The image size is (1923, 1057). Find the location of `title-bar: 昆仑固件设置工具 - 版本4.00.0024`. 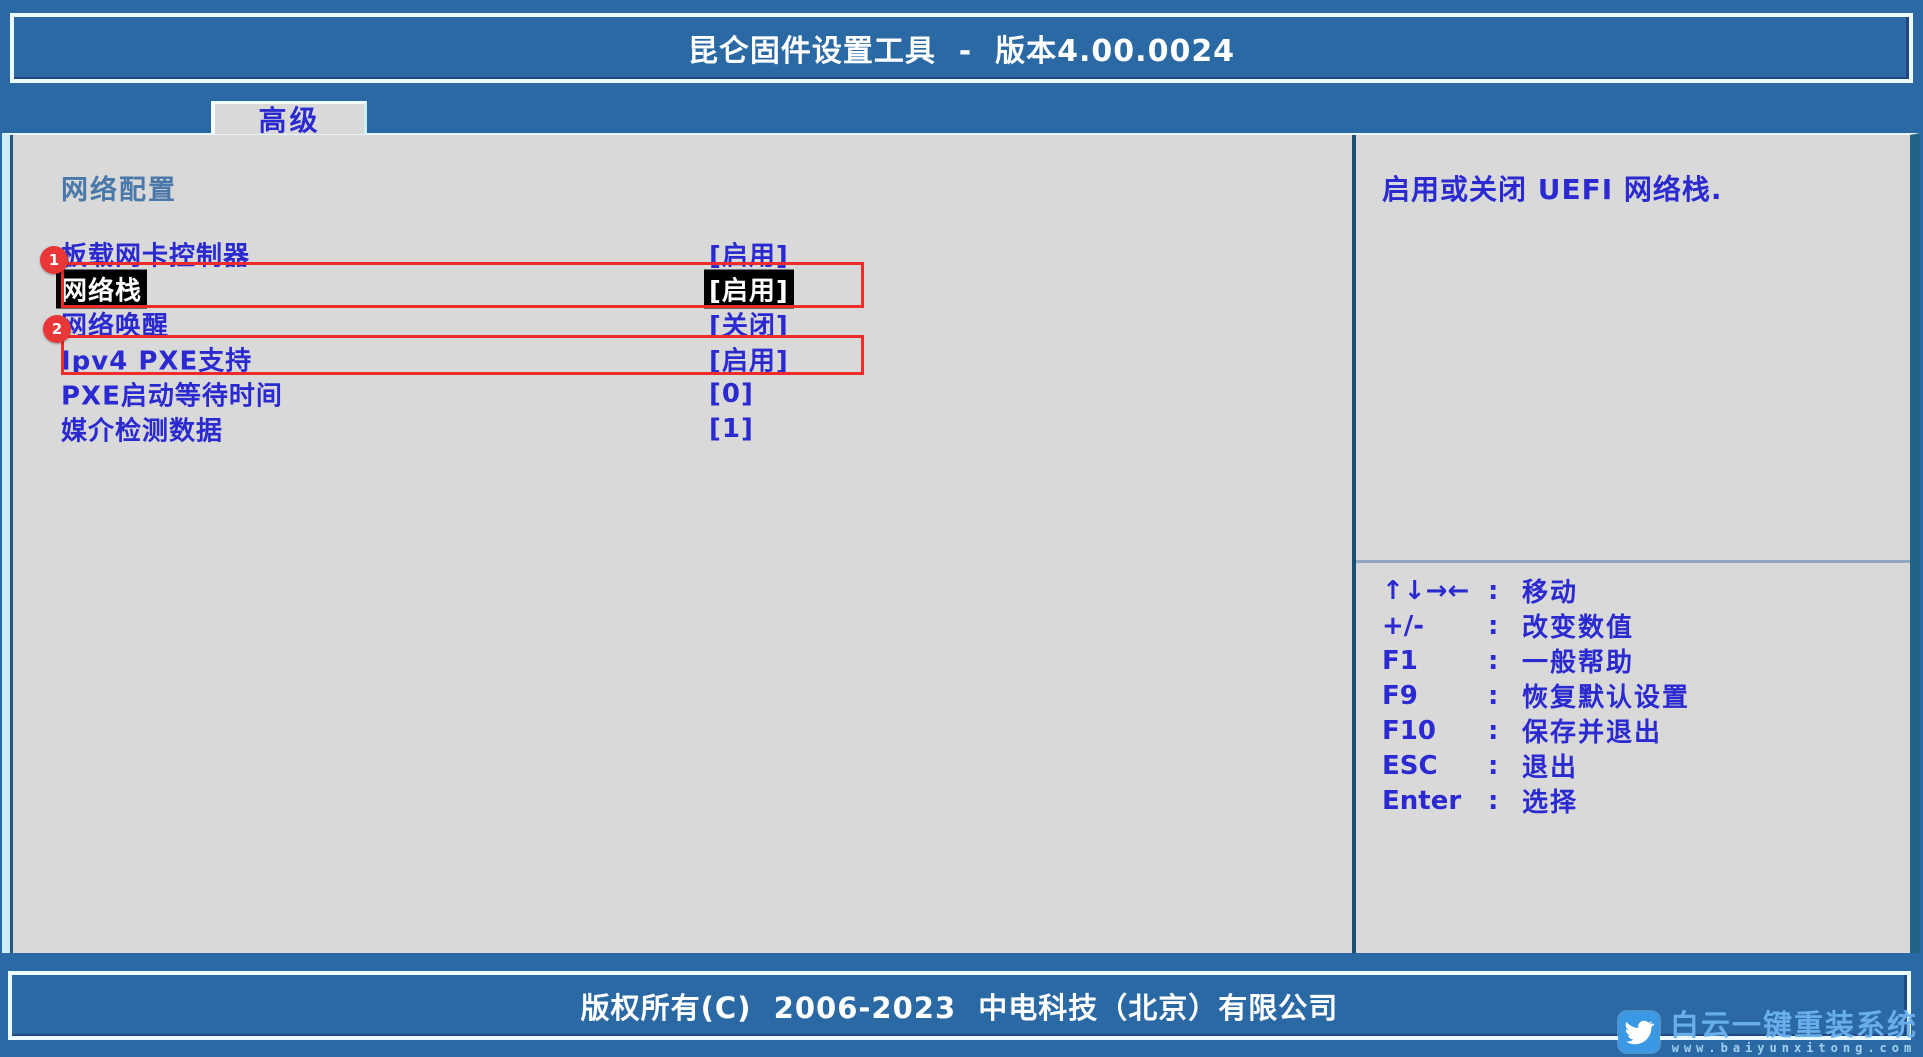

title-bar: 昆仑固件设置工具 - 版本4.00.0024 is located at coordinates (961, 48).